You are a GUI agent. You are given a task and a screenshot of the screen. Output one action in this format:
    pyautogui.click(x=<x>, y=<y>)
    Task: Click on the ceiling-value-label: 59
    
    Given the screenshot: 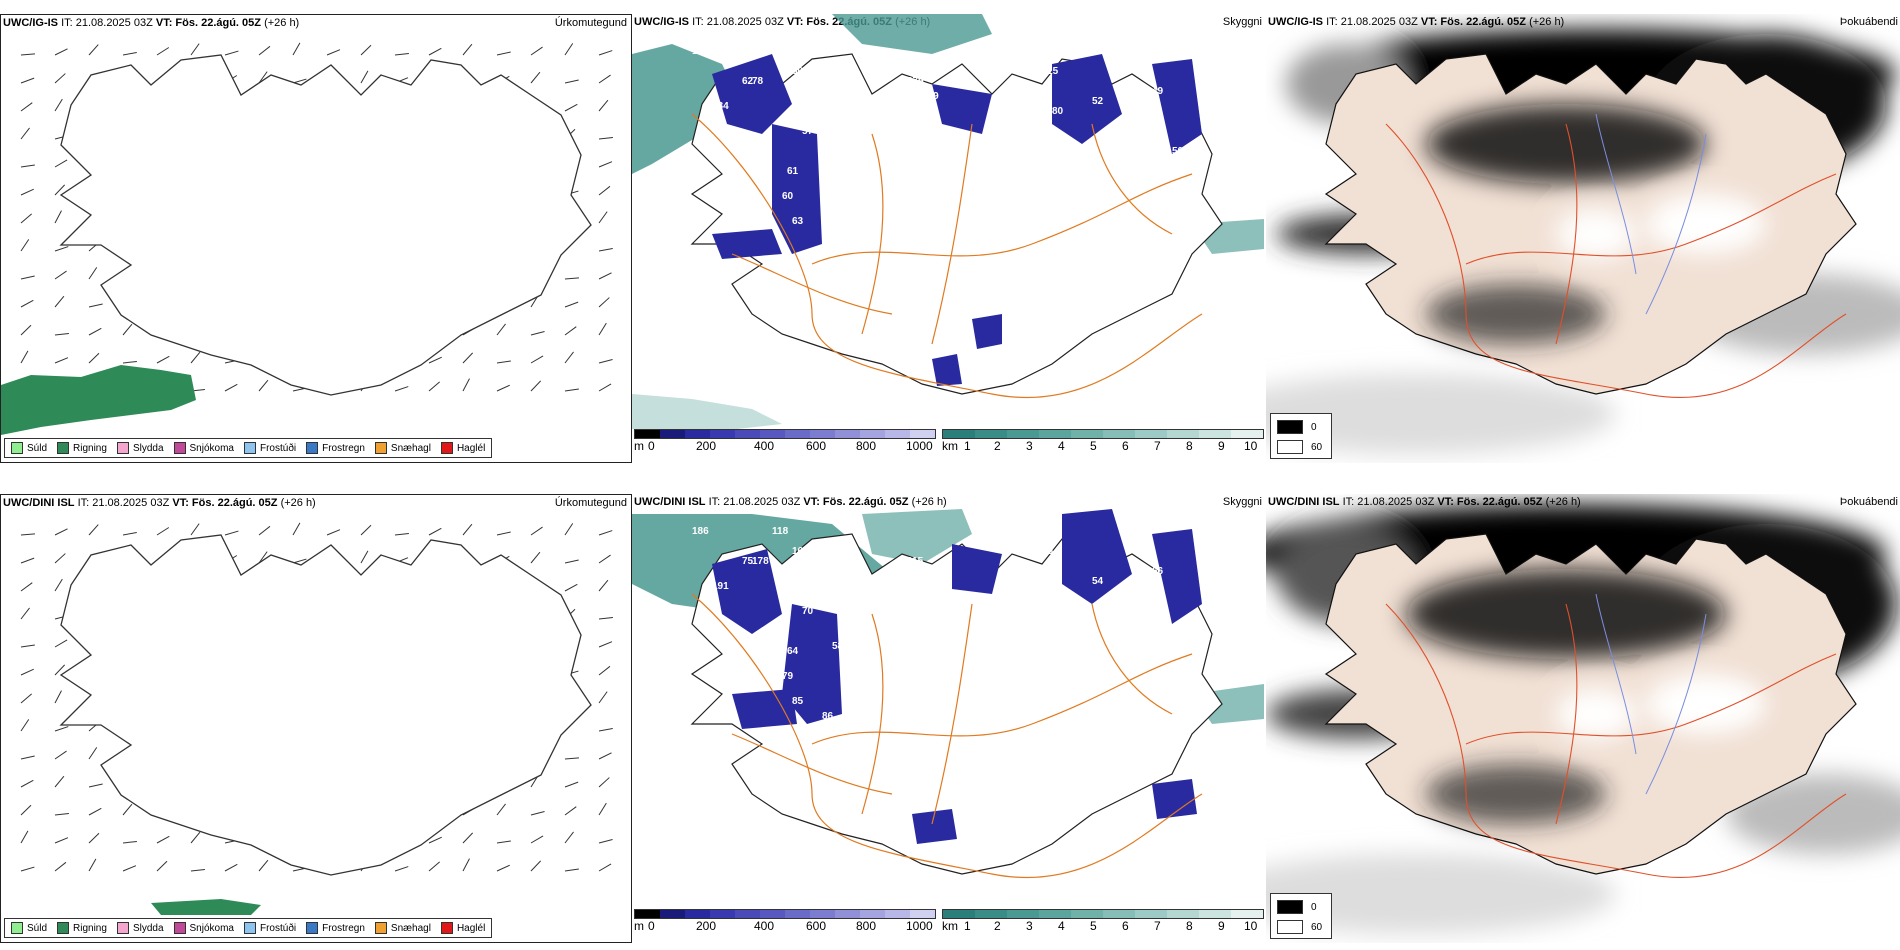 What is the action you would take?
    pyautogui.click(x=828, y=236)
    